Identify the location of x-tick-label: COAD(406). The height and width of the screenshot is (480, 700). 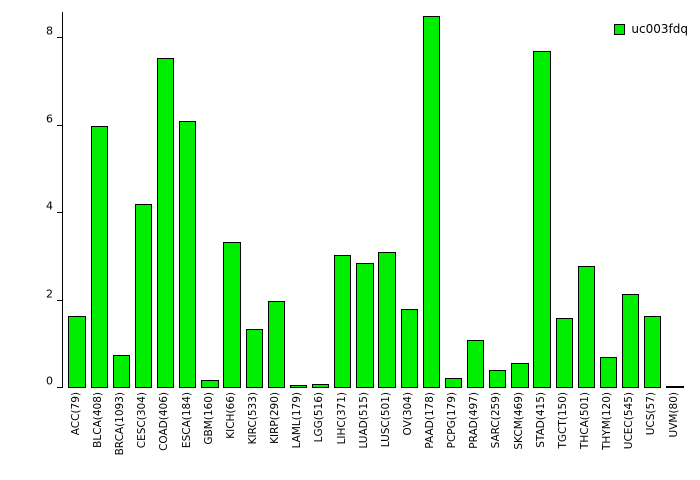
(164, 421).